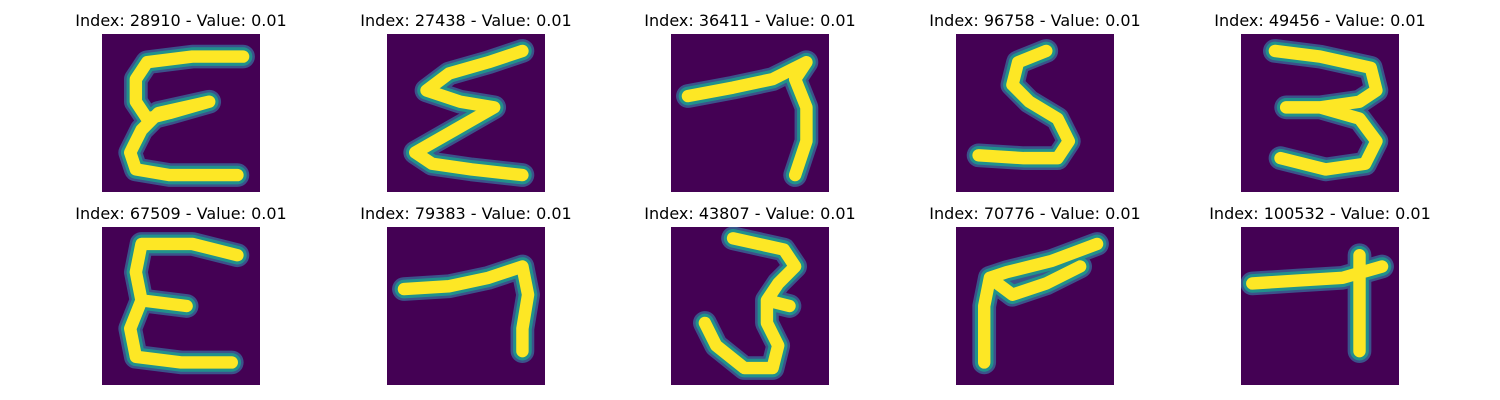  I want to click on panel-title: Index: 49456 - Value: 0.01, so click(1320, 20).